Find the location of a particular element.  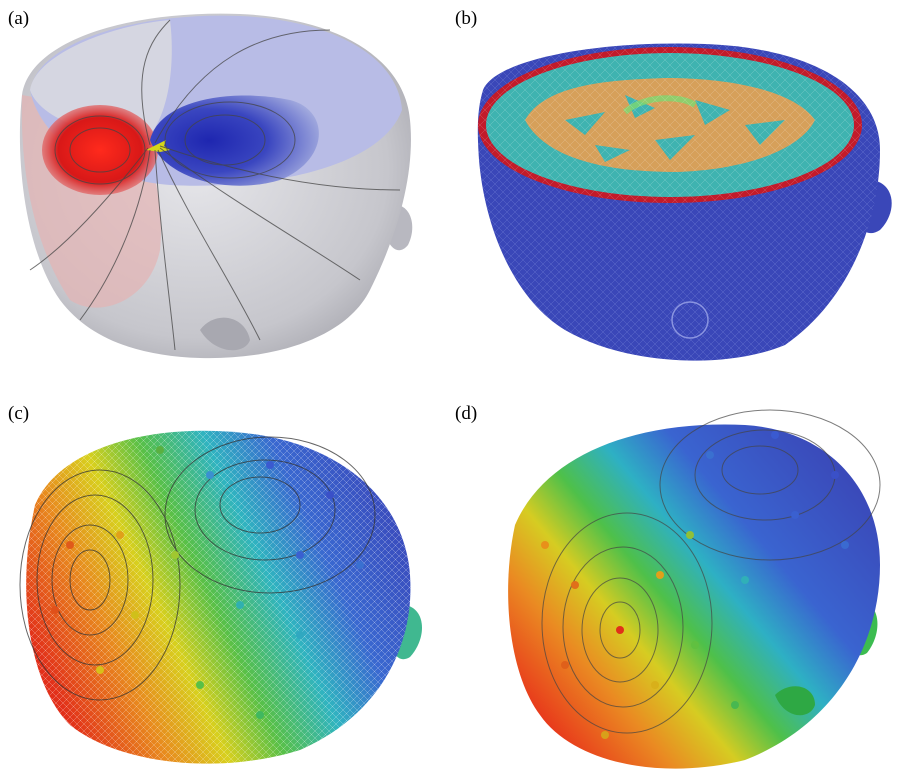

isopotential-lines is located at coordinates (197, 568).